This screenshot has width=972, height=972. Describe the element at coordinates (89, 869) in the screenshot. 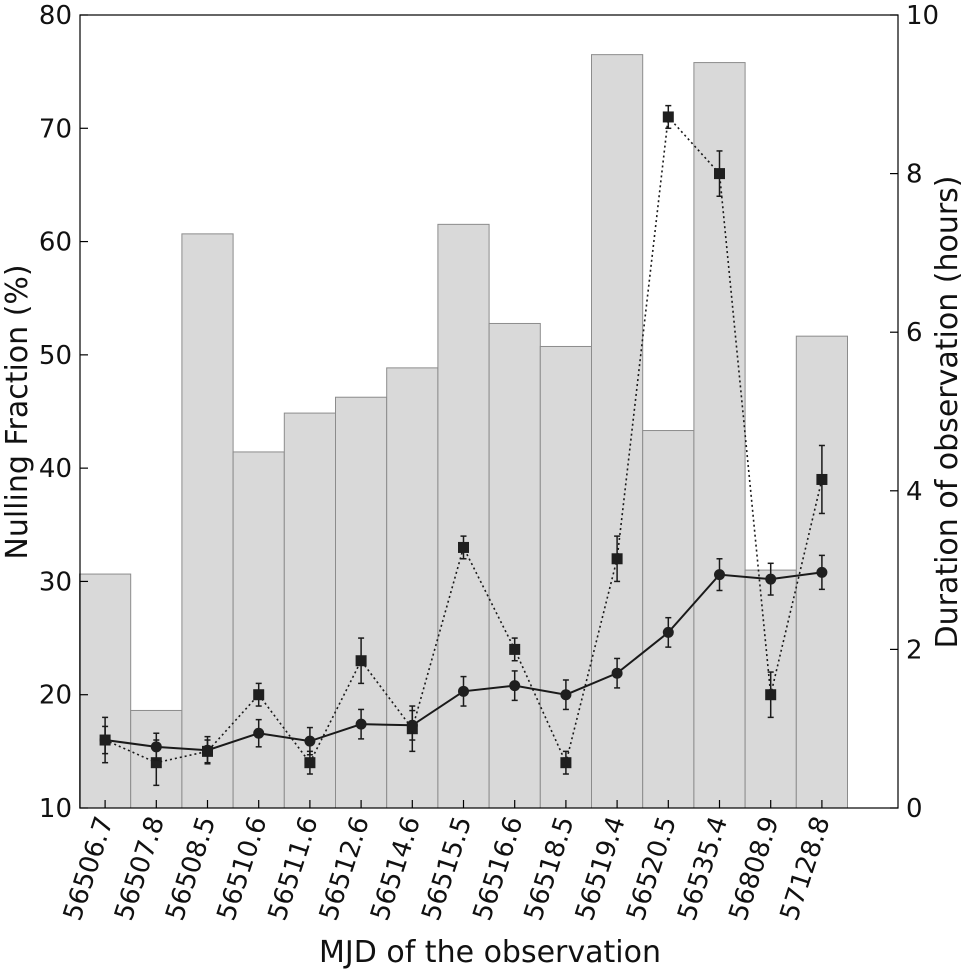

I see `x-tick-label: 56506.7` at that location.